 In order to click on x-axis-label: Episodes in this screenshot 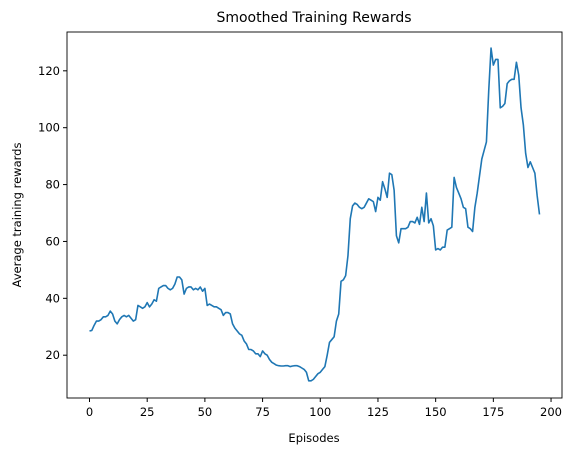, I will do `click(313, 438)`.